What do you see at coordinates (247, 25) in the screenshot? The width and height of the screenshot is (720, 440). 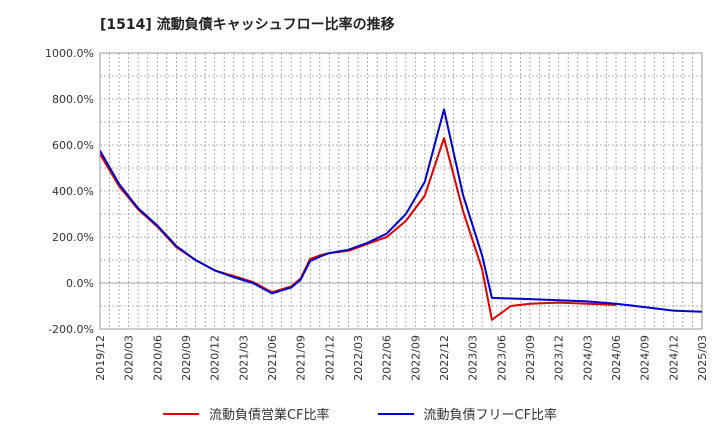 I see `chart-title: [1514] 流動負債キャッシュフロー比率の推移` at bounding box center [247, 25].